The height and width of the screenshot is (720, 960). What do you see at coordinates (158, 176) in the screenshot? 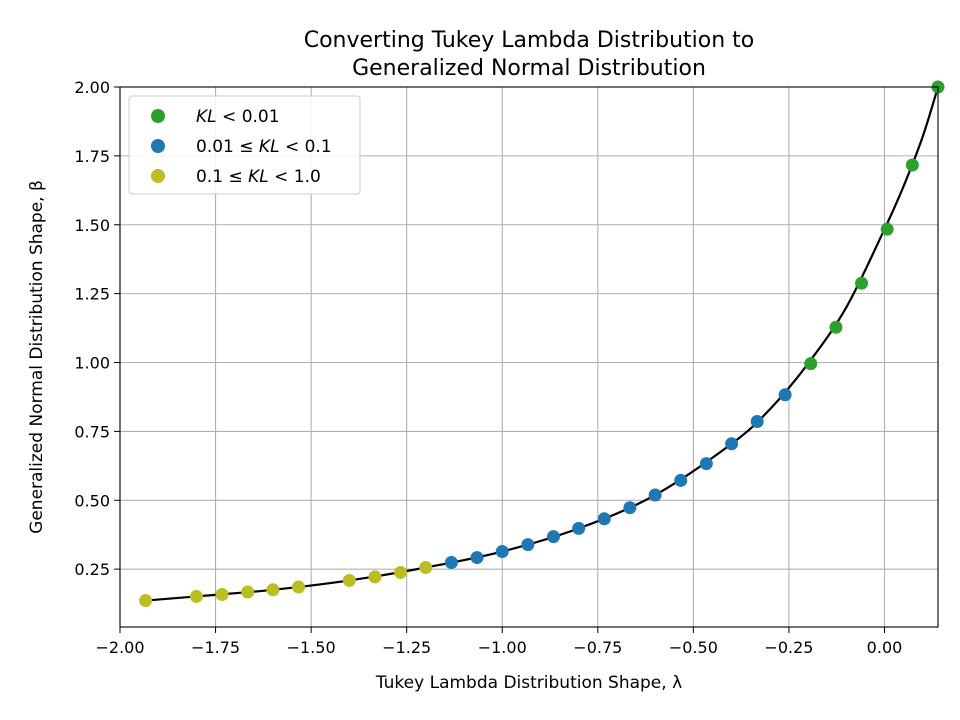
I see `legend-marker-kl-0.1-1.0` at bounding box center [158, 176].